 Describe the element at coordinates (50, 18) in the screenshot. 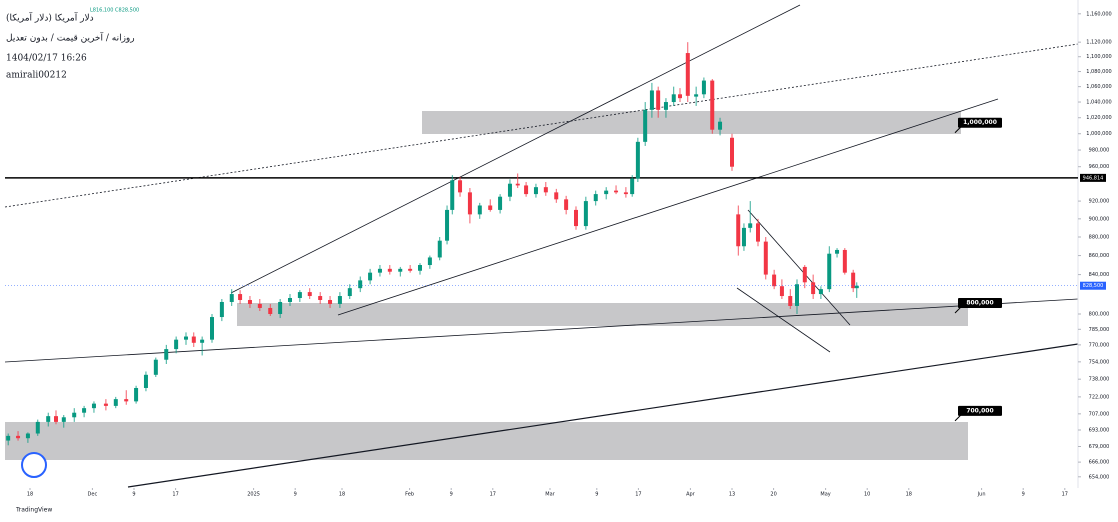

I see `title: دلار آمریکا (دلار آمریکا)` at that location.